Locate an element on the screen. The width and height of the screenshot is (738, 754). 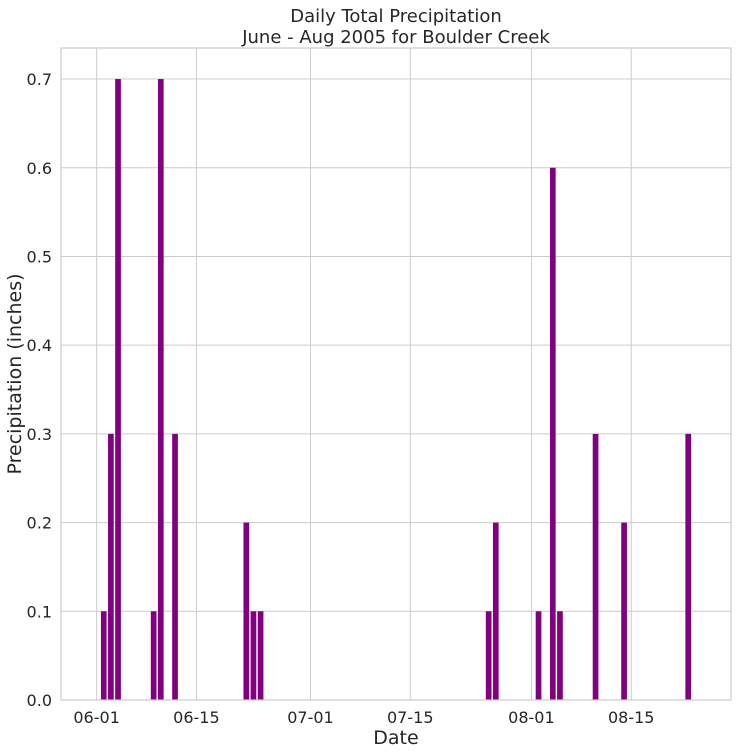
x-axis-label: Date is located at coordinates (395, 738).